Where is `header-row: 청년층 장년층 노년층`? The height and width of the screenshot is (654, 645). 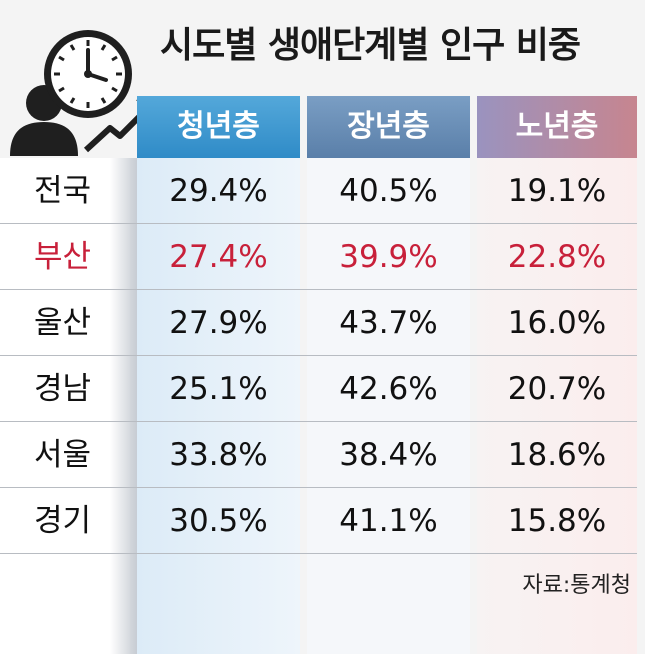
header-row: 청년층 장년층 노년층 is located at coordinates (322, 127).